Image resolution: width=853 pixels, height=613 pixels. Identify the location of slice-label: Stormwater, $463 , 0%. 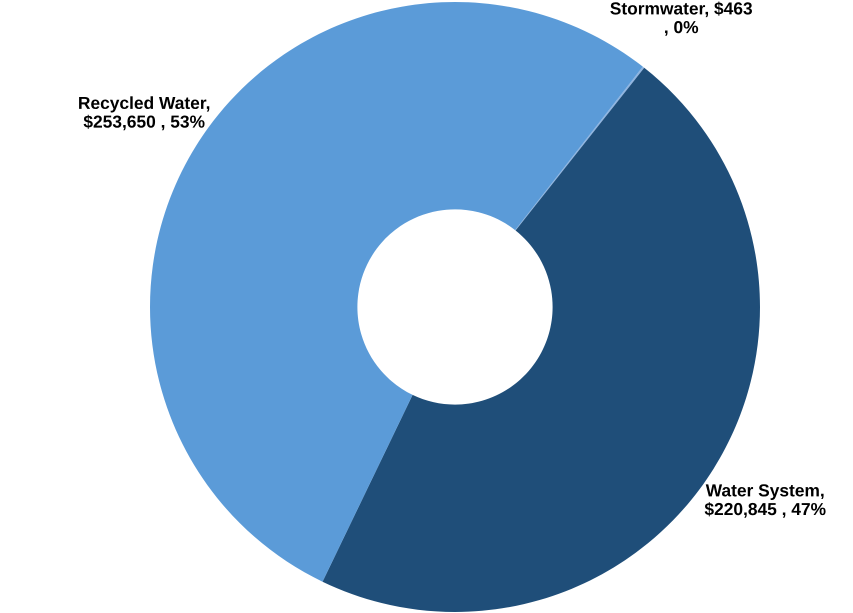
(681, 19).